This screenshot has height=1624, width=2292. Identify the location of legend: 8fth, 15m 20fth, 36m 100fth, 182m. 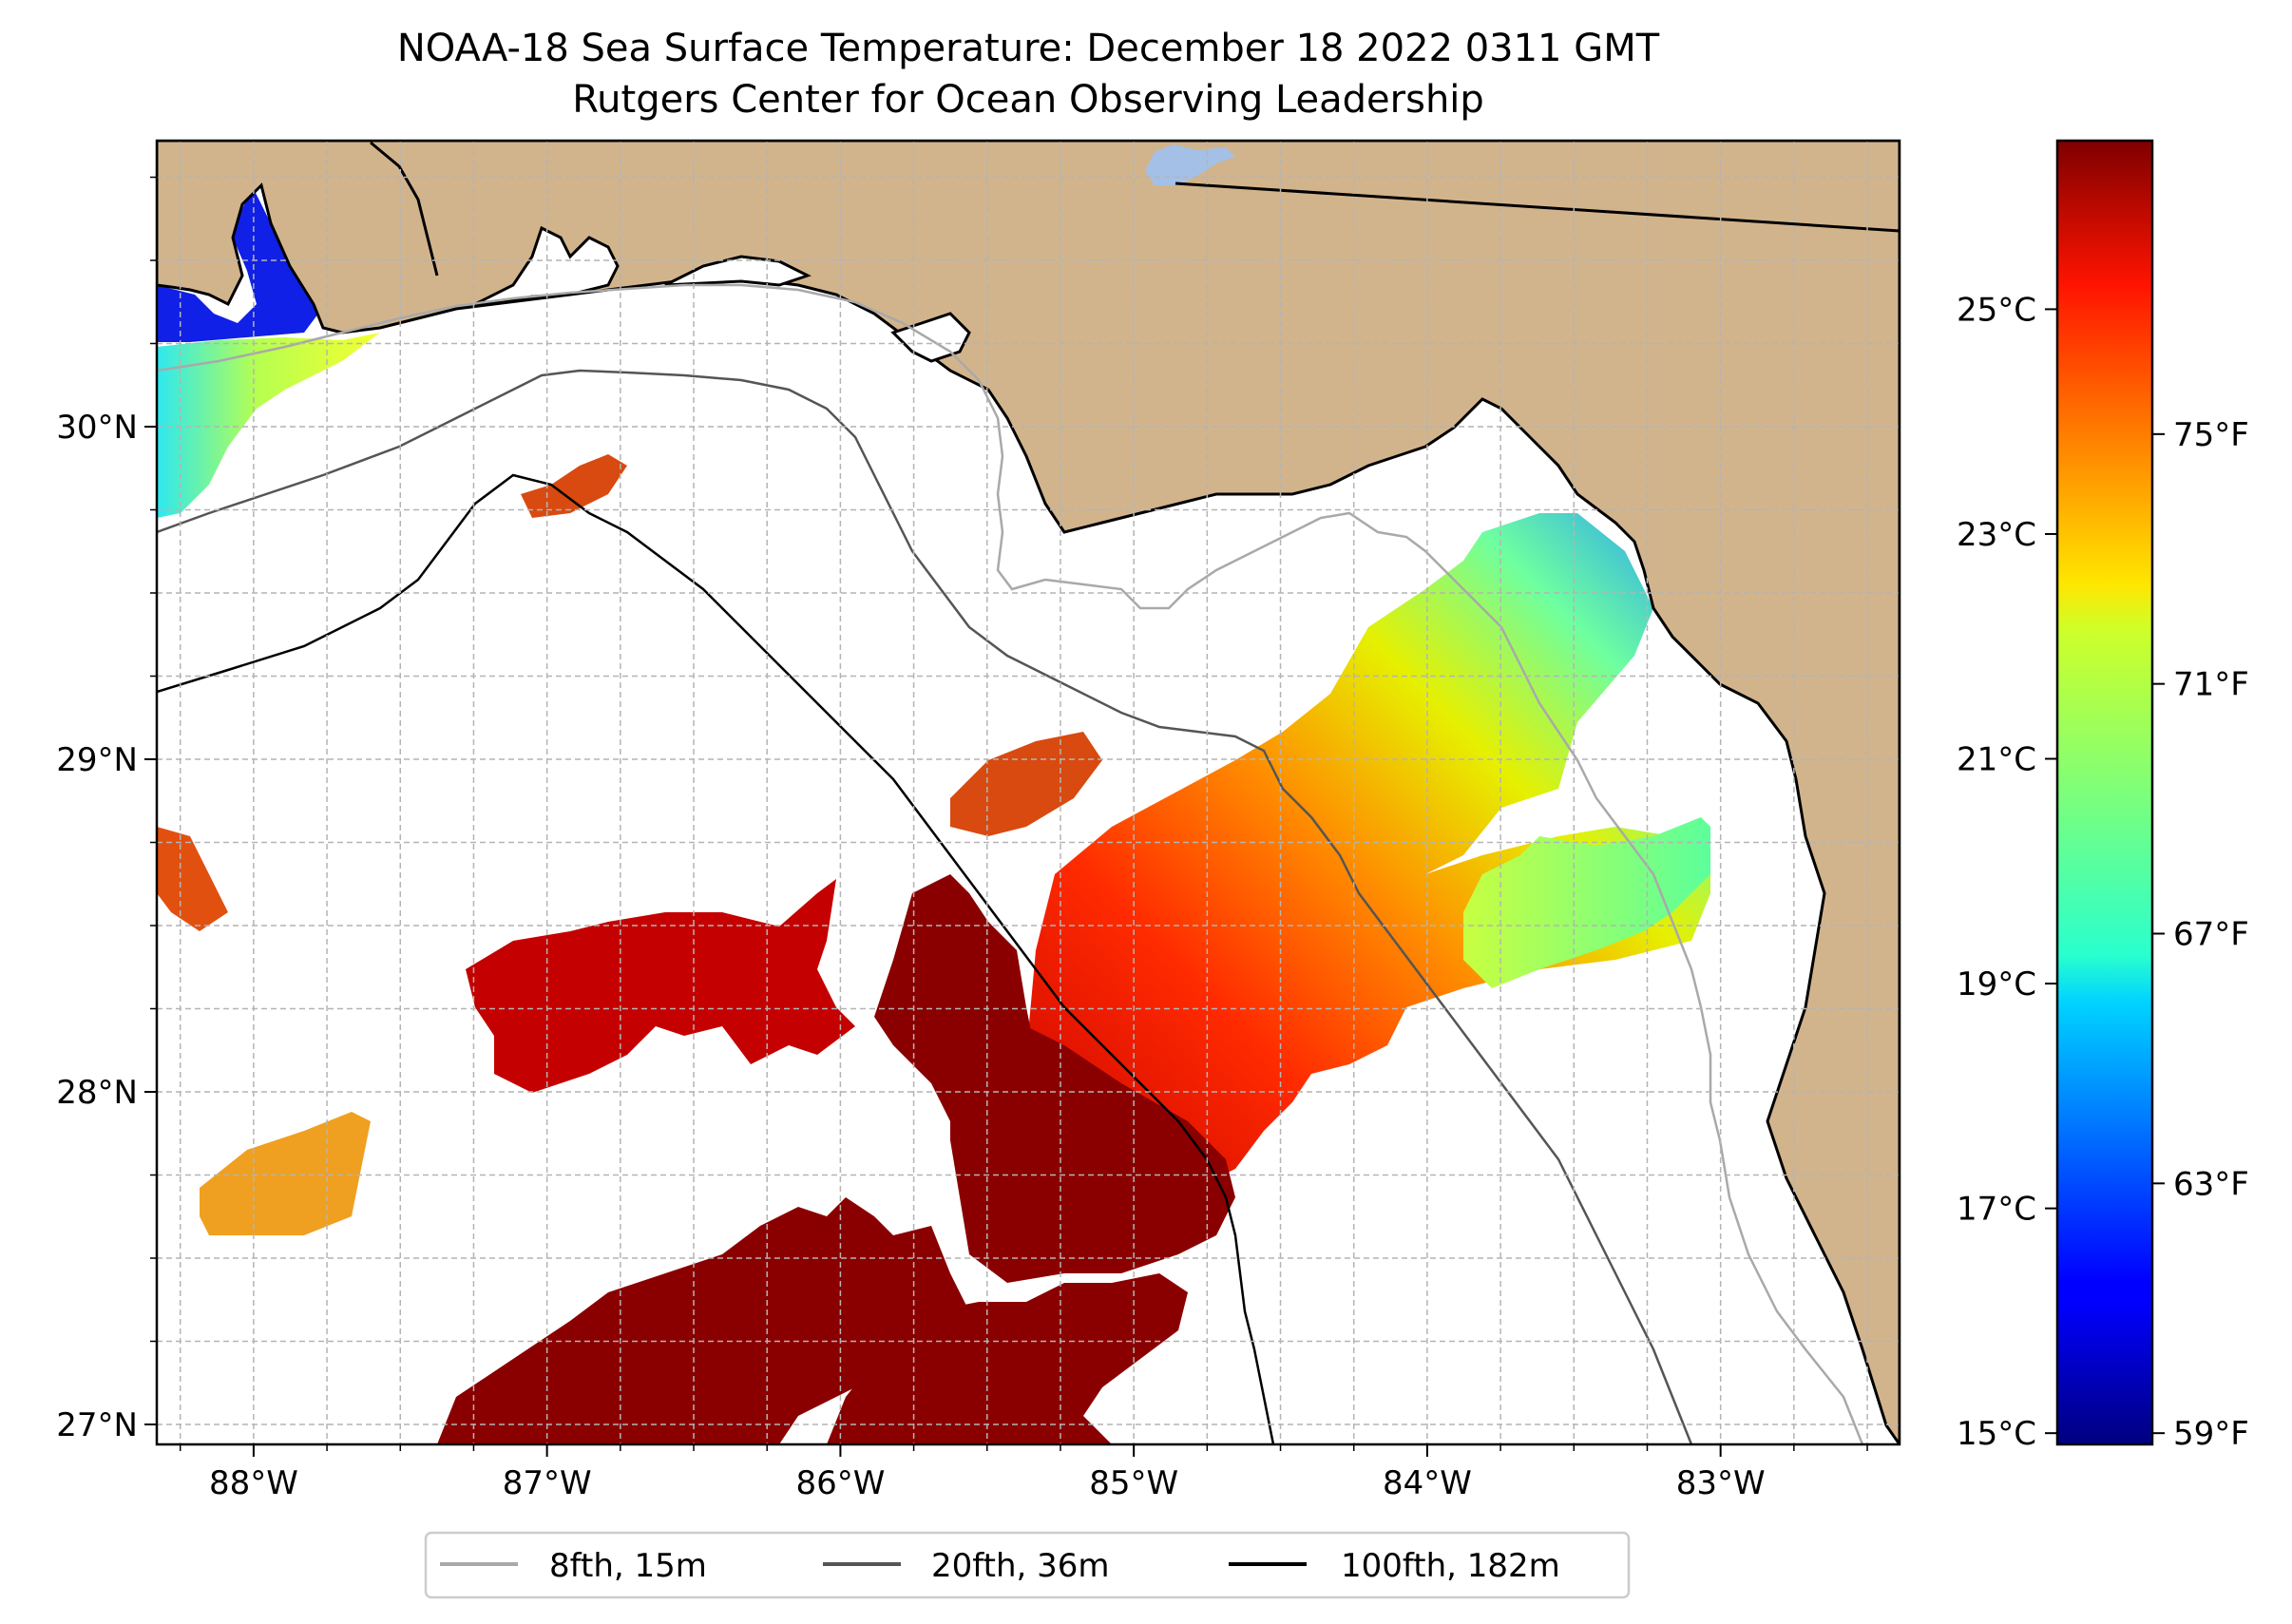
(1027, 1565).